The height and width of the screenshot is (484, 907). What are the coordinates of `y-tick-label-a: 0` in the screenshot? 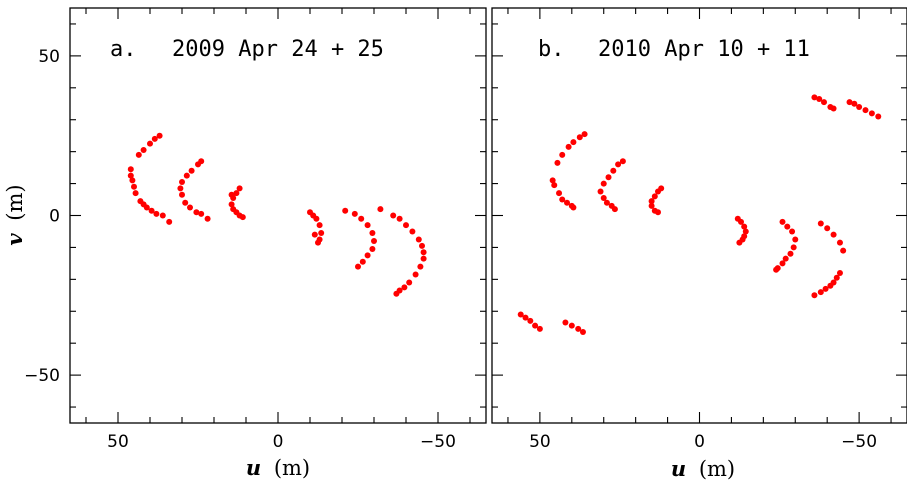 It's located at (54, 217).